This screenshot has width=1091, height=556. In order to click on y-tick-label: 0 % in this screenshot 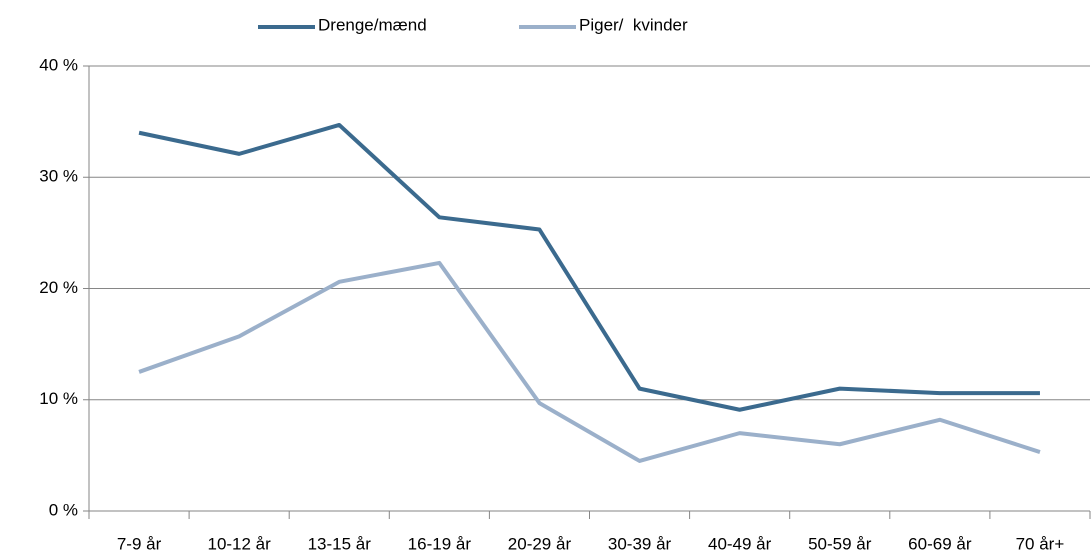, I will do `click(63, 509)`.